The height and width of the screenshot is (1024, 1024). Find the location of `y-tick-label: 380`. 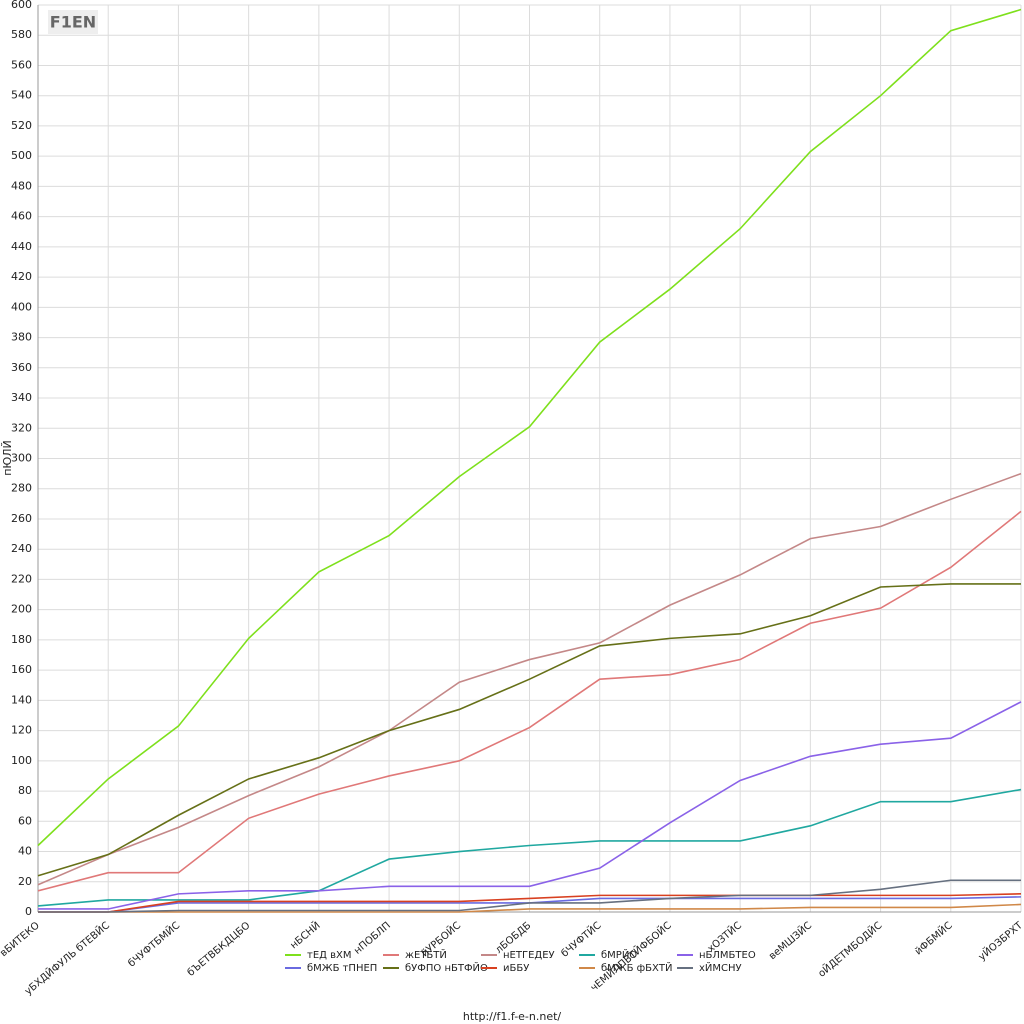

y-tick-label: 380 is located at coordinates (21, 337).